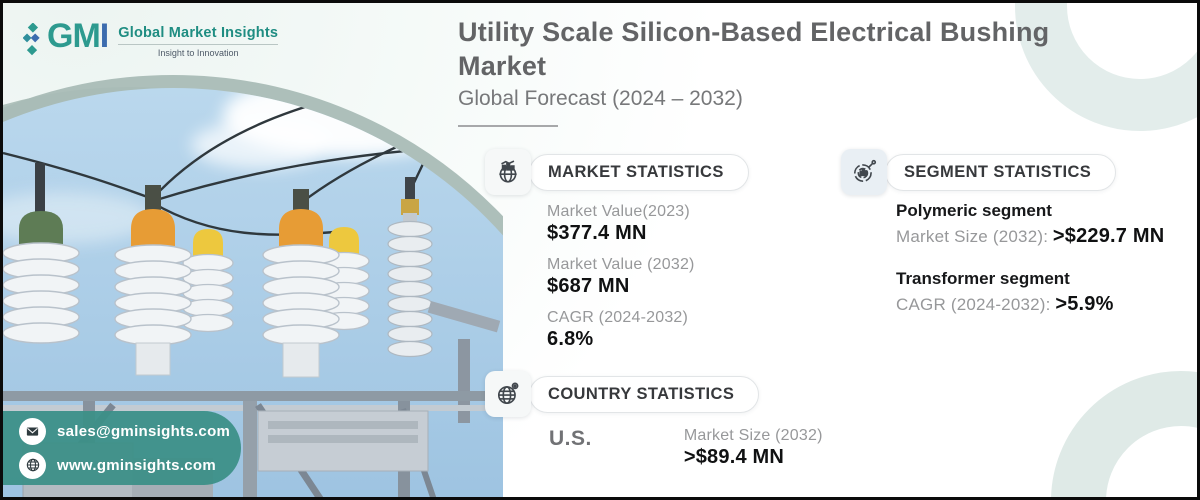 The image size is (1200, 500). What do you see at coordinates (41, 253) in the screenshot?
I see `insulator-left` at bounding box center [41, 253].